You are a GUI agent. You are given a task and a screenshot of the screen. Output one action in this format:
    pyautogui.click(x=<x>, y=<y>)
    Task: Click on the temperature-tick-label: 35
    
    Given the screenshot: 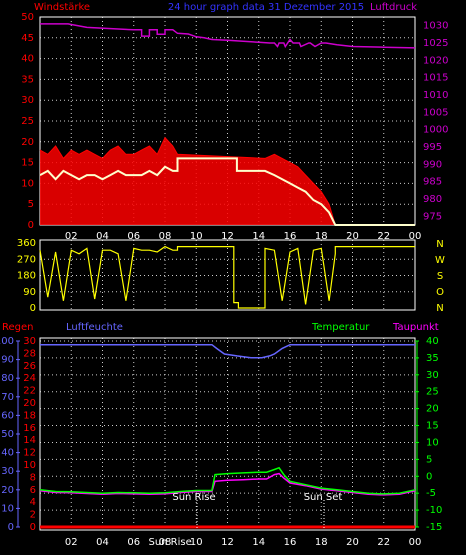 What is the action you would take?
    pyautogui.click(x=432, y=358)
    